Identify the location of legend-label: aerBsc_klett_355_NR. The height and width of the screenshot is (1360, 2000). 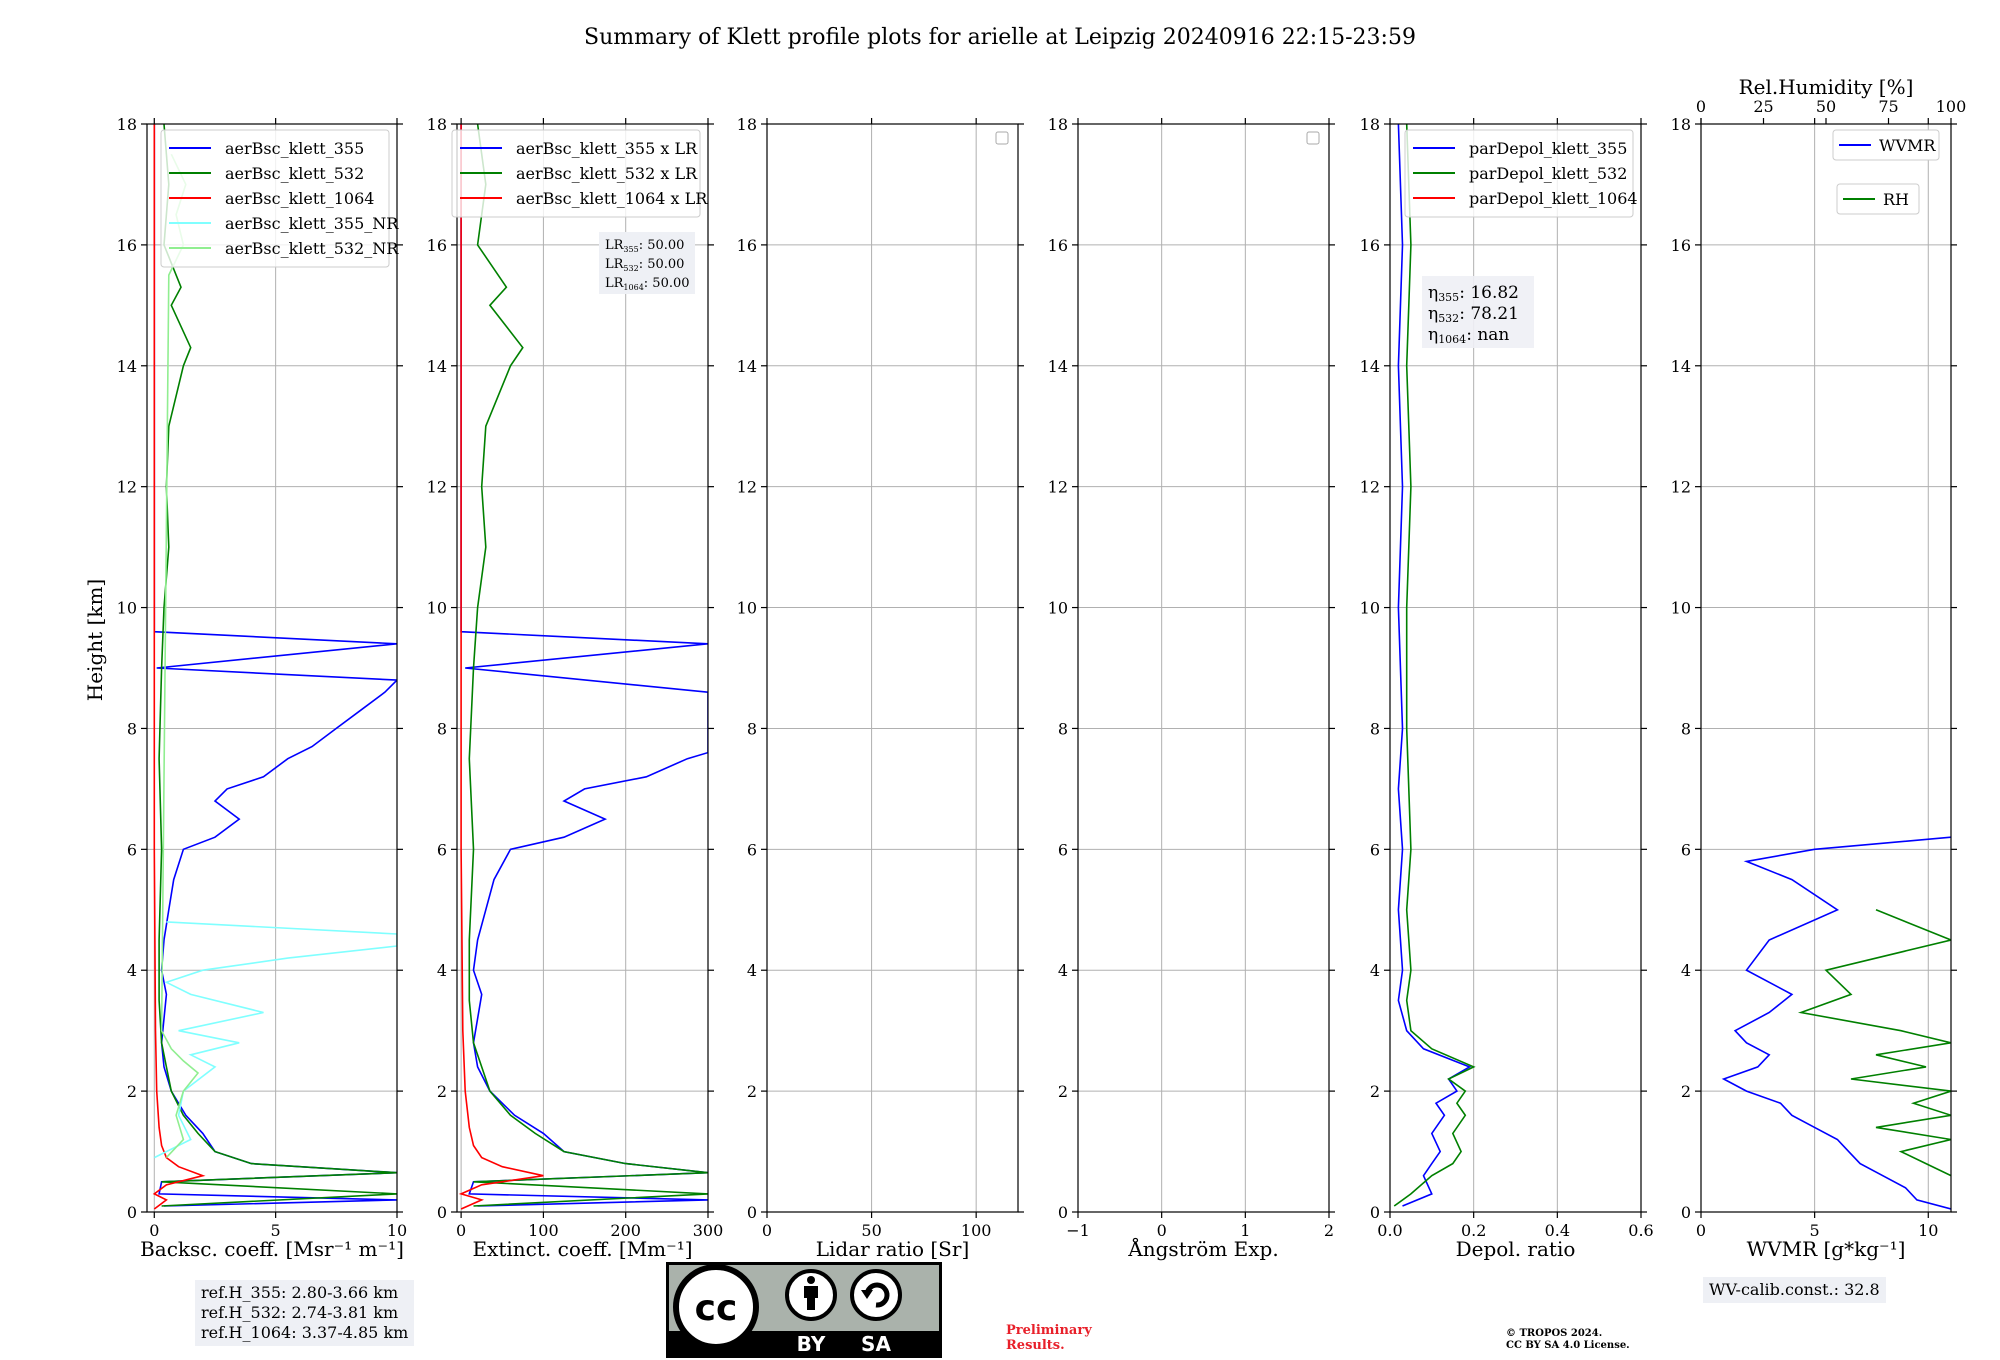
(312, 223).